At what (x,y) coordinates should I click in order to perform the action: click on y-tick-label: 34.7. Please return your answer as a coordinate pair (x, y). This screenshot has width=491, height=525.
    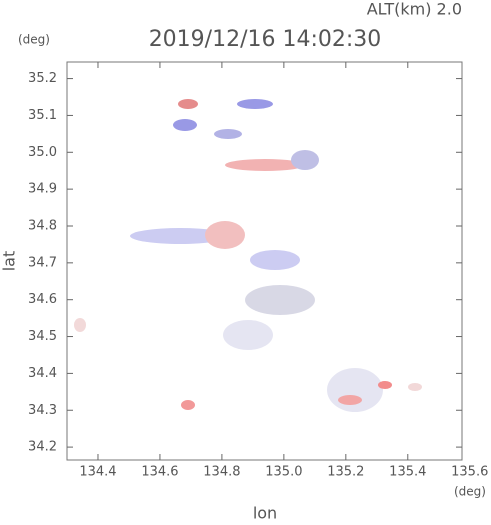
    Looking at the image, I should click on (42, 262).